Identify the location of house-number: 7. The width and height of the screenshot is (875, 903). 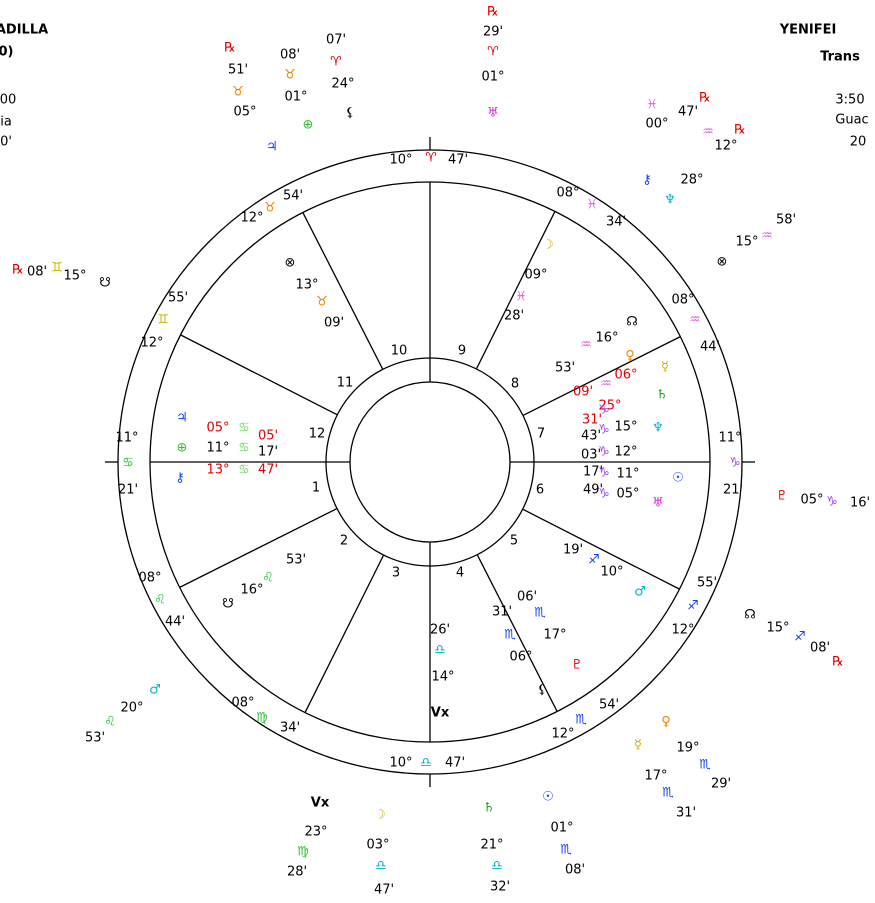
(541, 434).